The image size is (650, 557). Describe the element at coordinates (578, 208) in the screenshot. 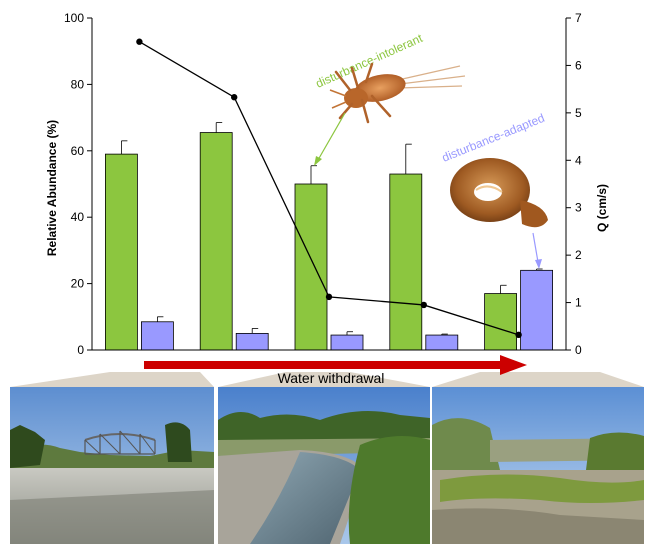

I see `y2-tick-label-3: 3` at that location.